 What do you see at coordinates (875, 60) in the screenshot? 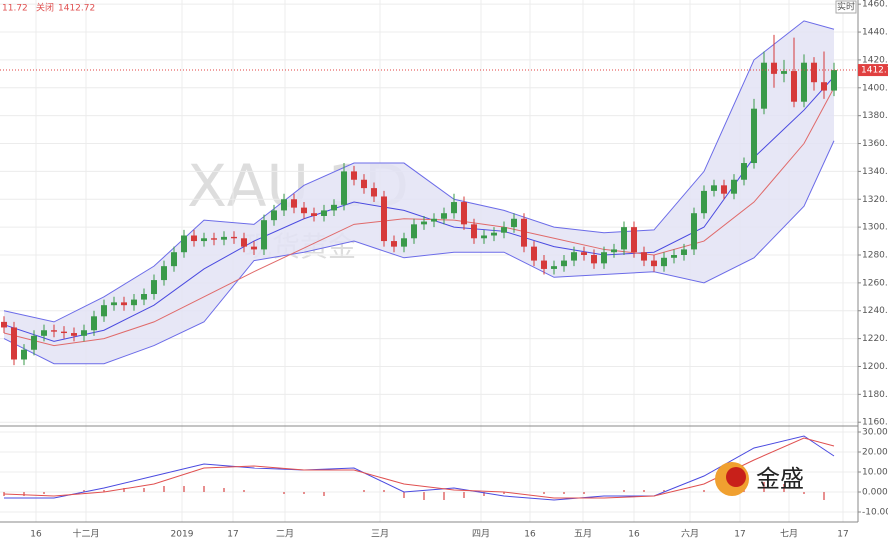
I see `y-tick-label: 1420.00` at bounding box center [875, 60].